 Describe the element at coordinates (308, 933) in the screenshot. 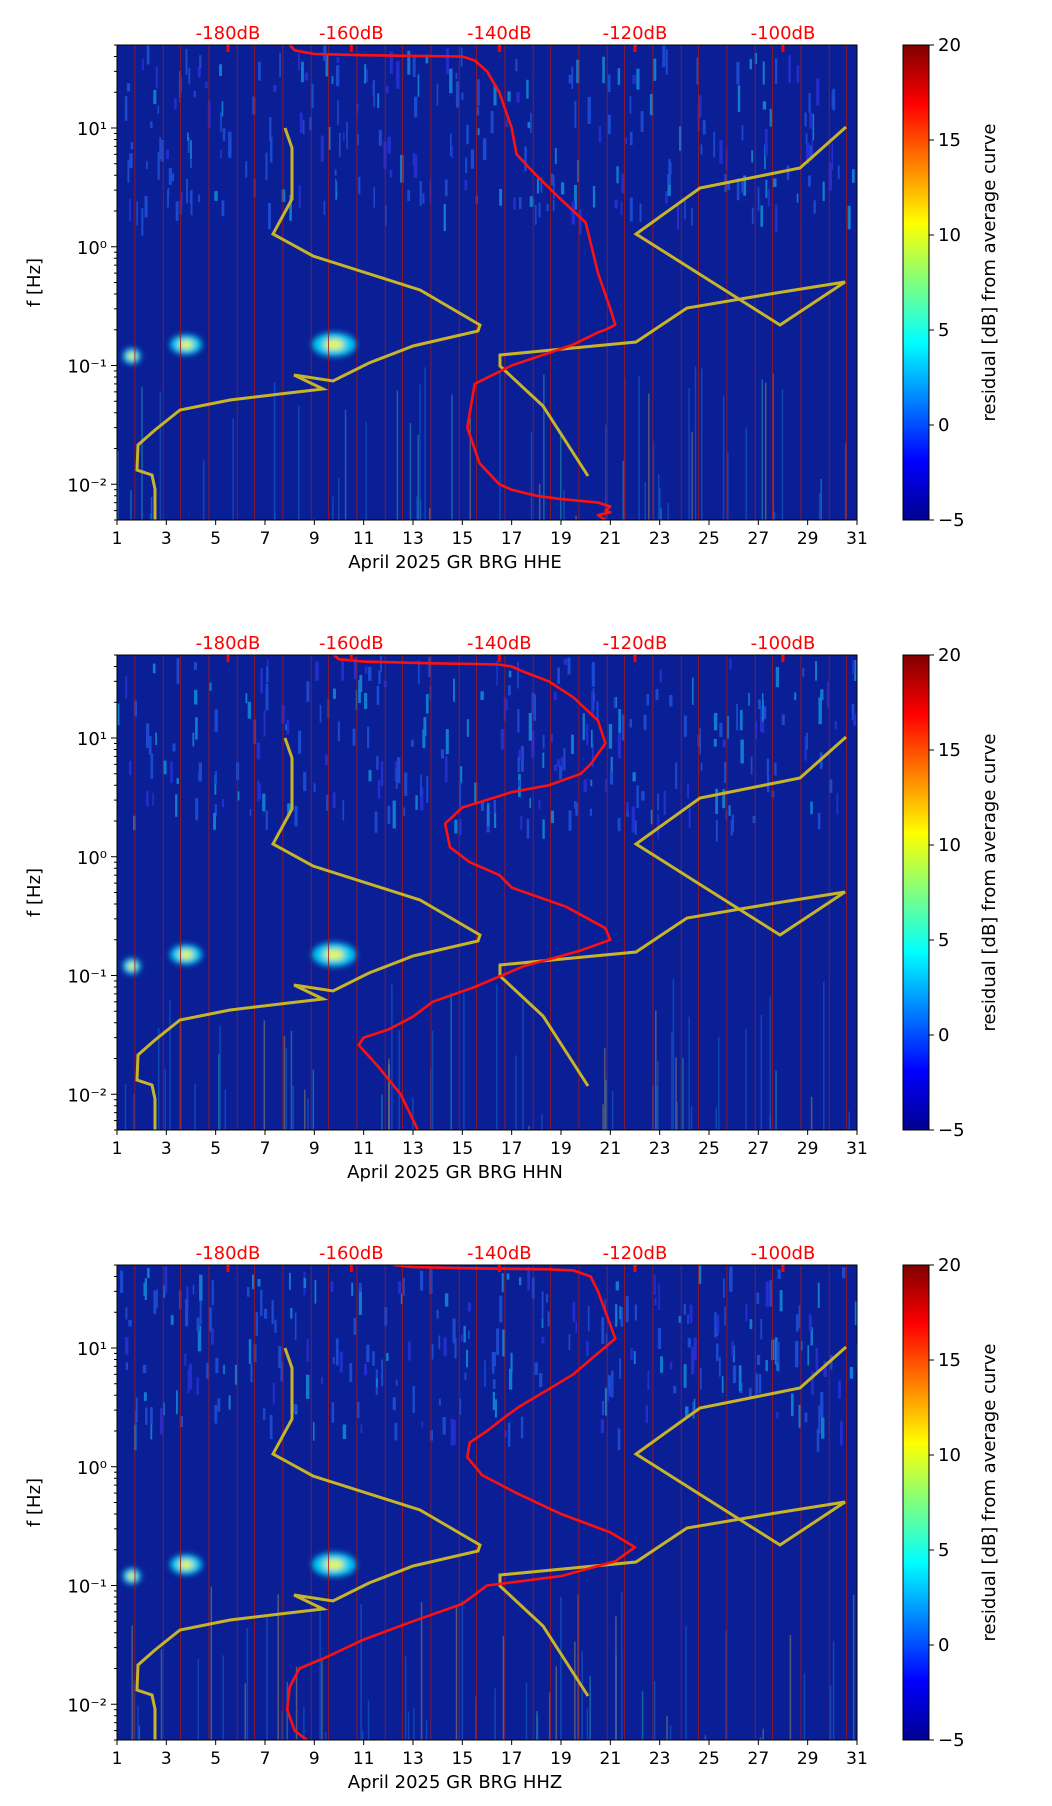

I see `nlnm-line` at that location.